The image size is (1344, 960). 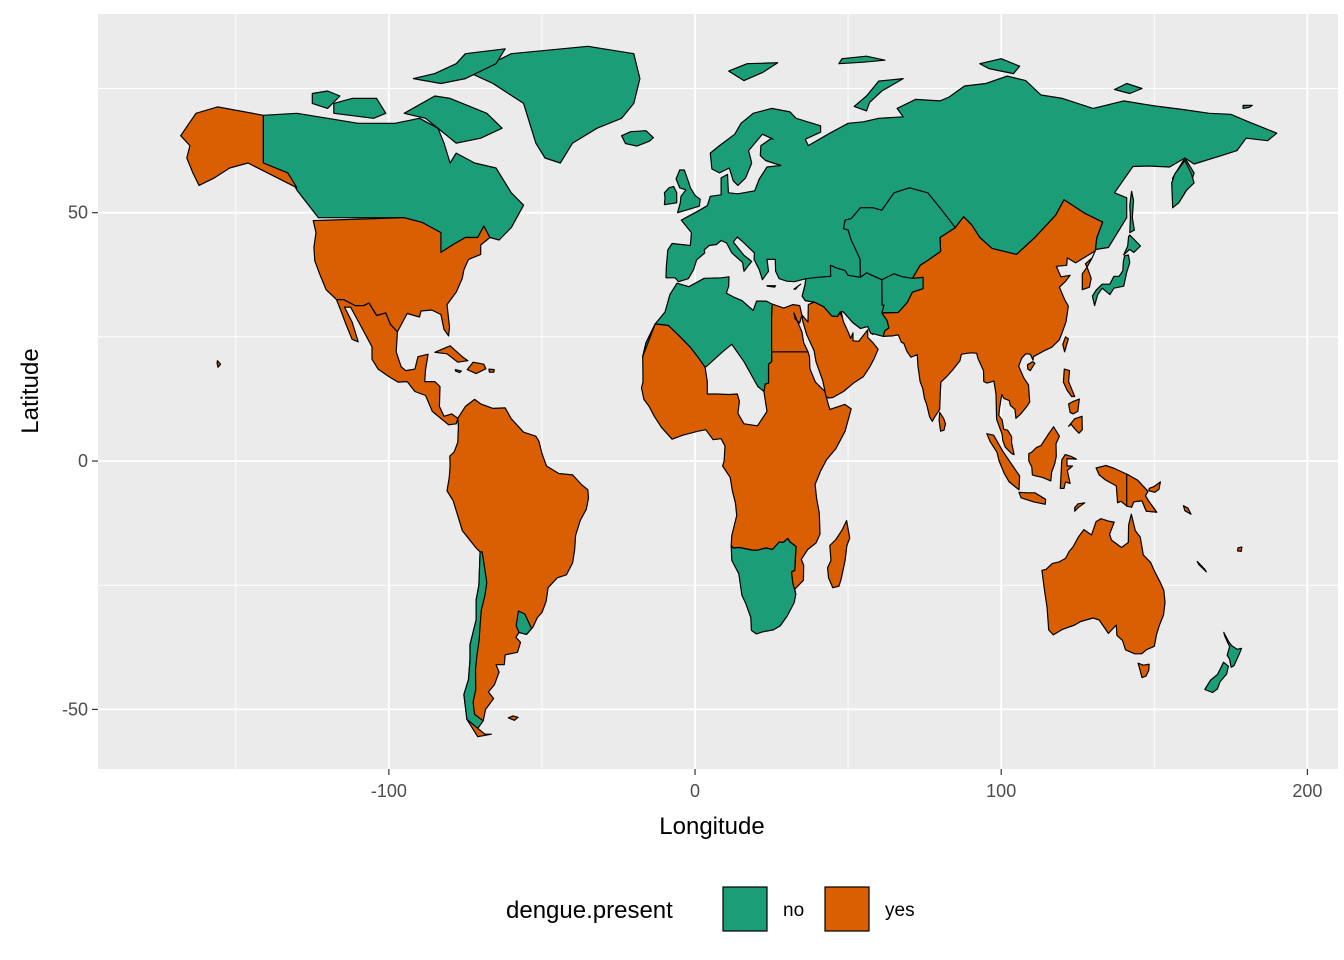 I want to click on region-kamchatka, so click(x=1183, y=184).